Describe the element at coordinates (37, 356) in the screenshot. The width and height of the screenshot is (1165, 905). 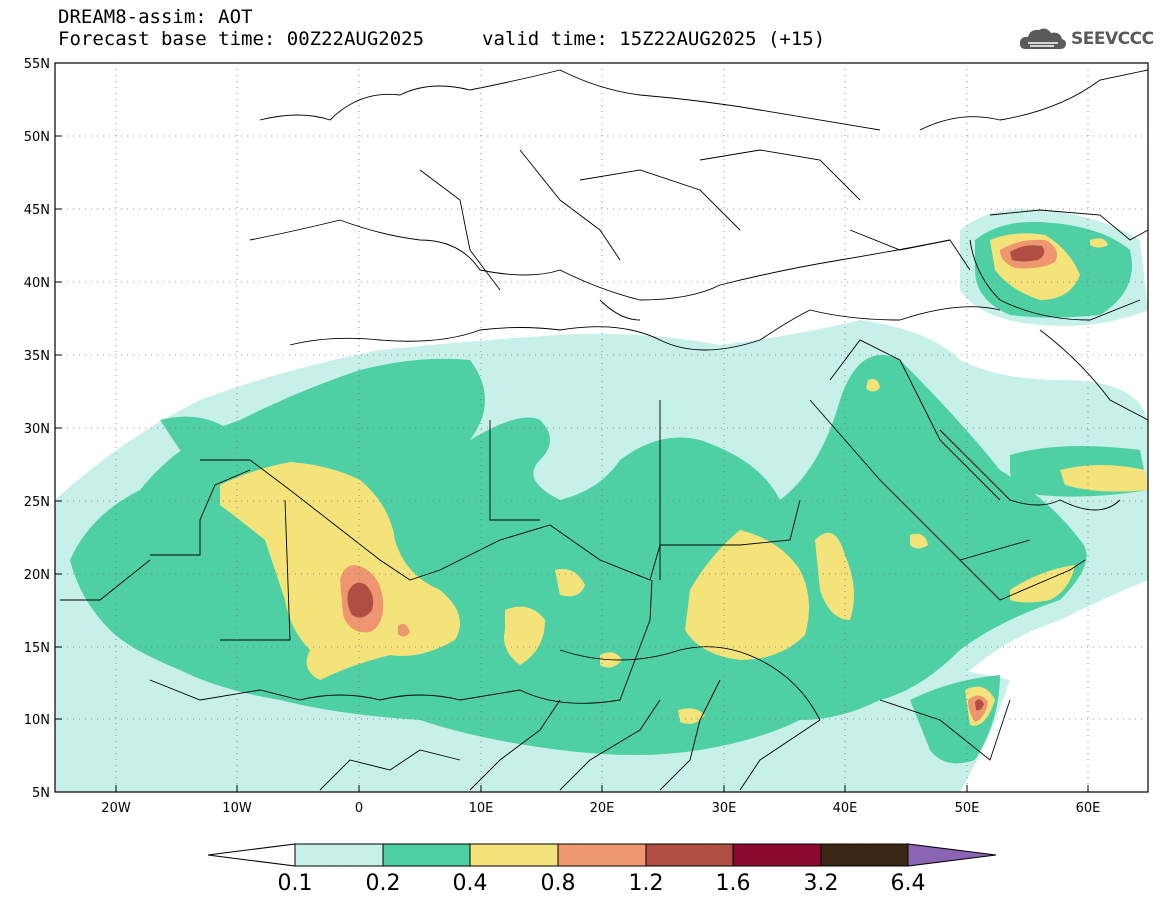
I see `lat-label: 35N` at that location.